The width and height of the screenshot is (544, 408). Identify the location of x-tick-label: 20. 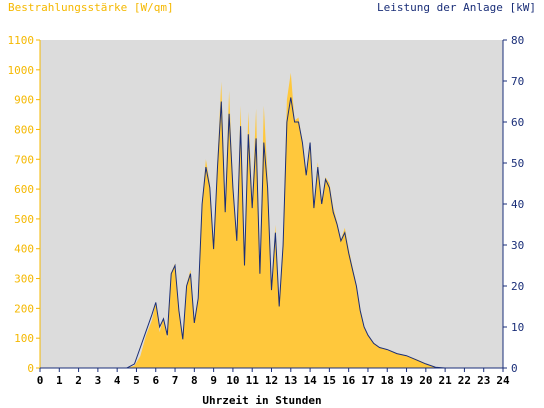
(425, 380).